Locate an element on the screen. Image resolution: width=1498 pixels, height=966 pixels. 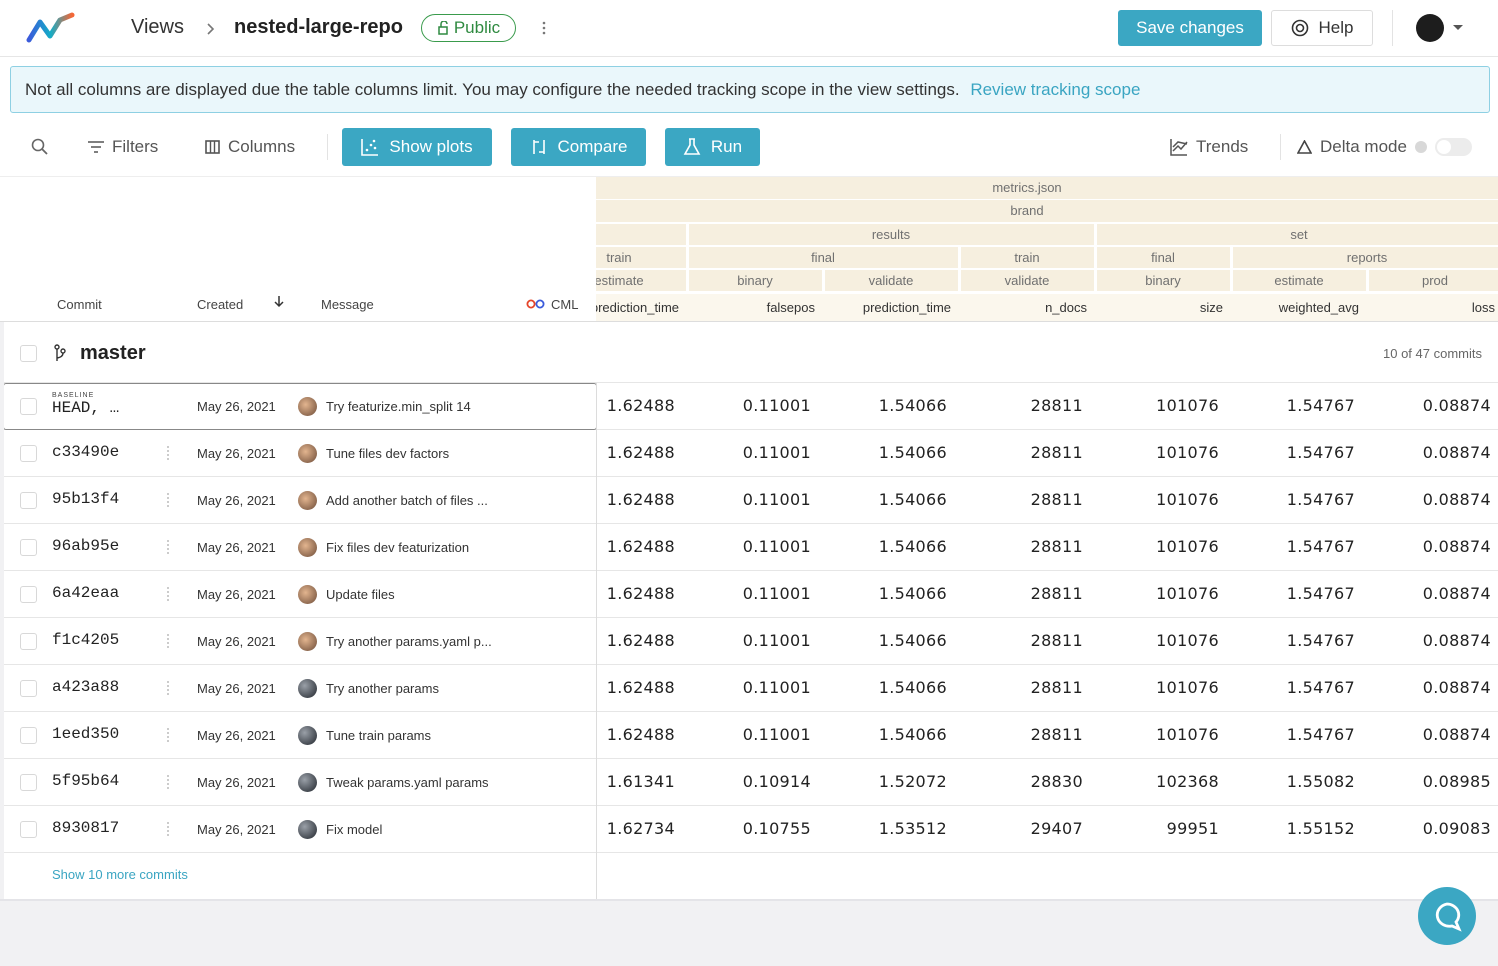
banner-link: Review tracking scope is located at coordinates (1055, 89).